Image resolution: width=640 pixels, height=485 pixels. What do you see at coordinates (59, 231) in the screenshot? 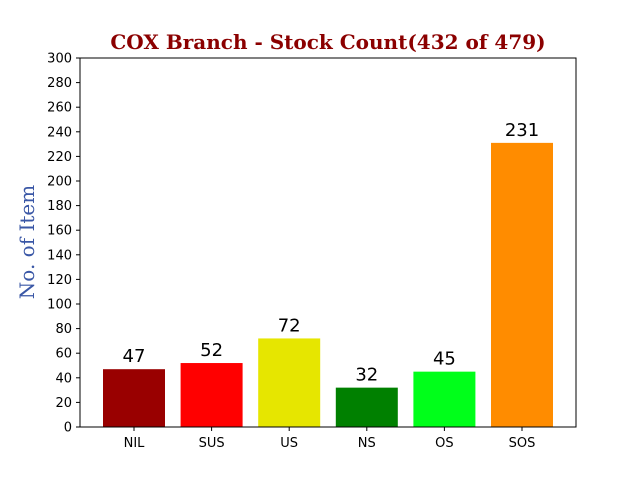
I see `y-tick-label: 160` at bounding box center [59, 231].